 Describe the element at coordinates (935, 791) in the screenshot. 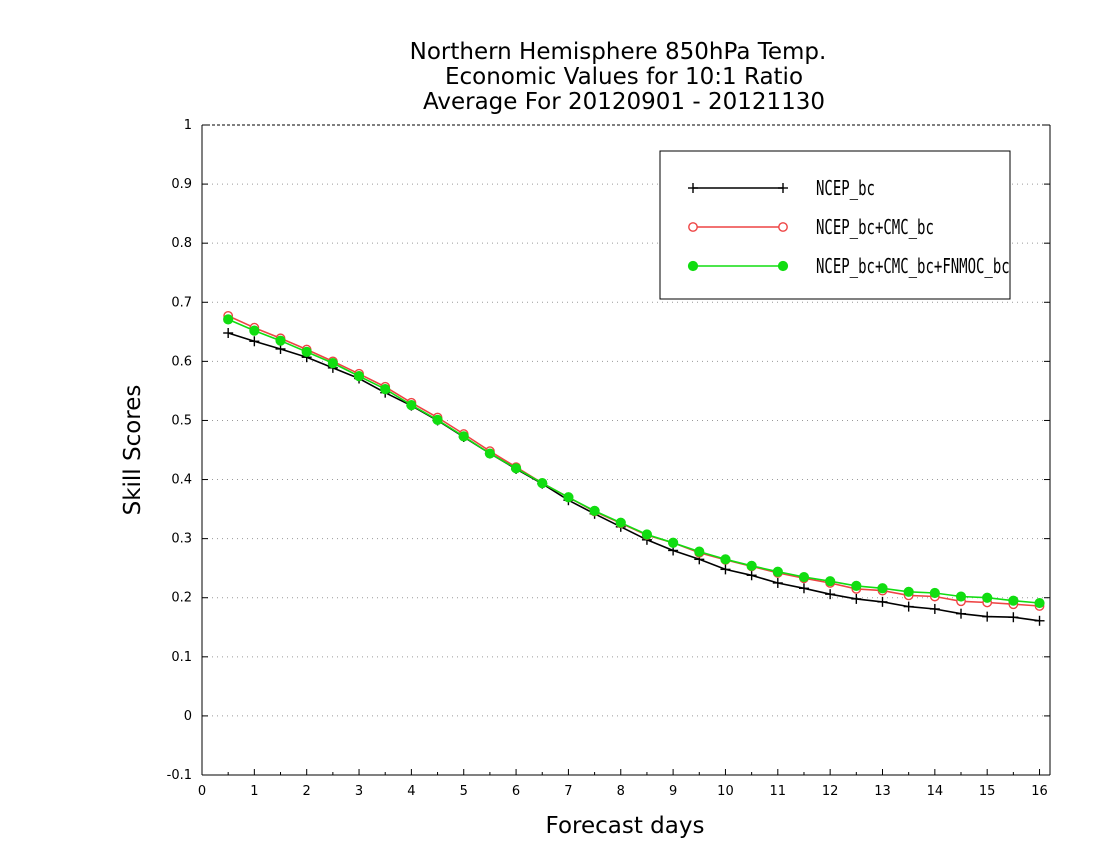

I see `x-tick-label: 14` at that location.